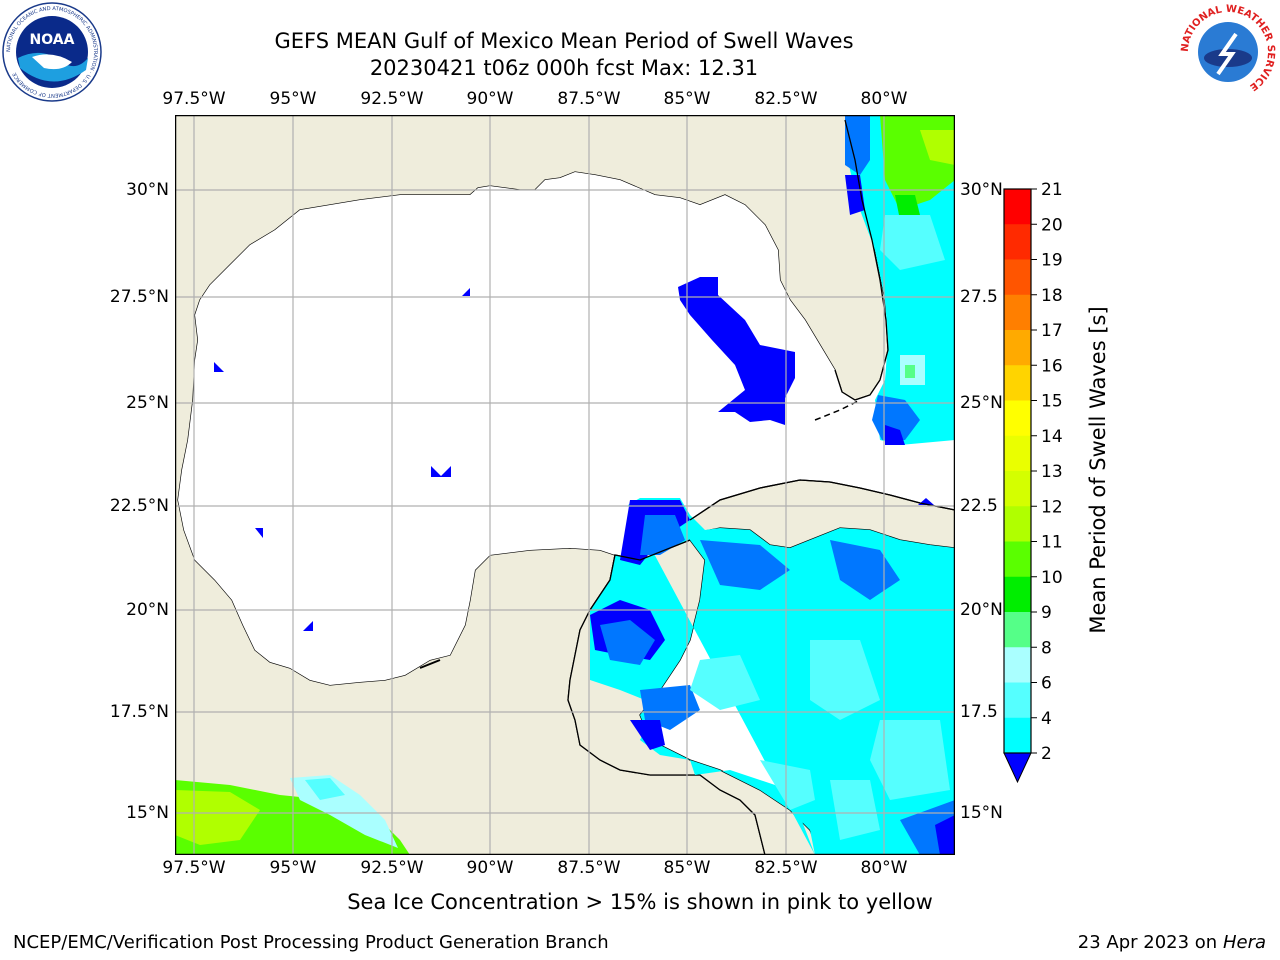 The image size is (1280, 960). Describe the element at coordinates (564, 68) in the screenshot. I see `title-line-2: 20230421 t06z 000h fcst Max: 12.31` at that location.